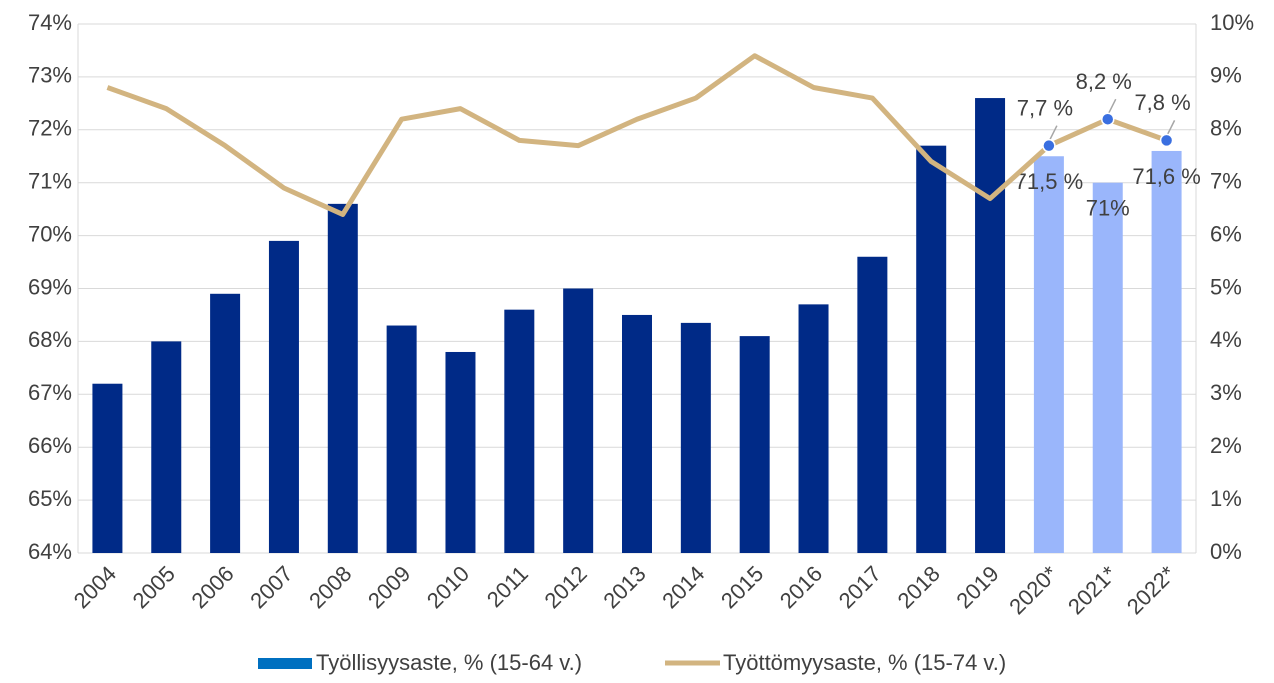  Describe the element at coordinates (742, 587) in the screenshot. I see `x-tick-label: 2015` at that location.